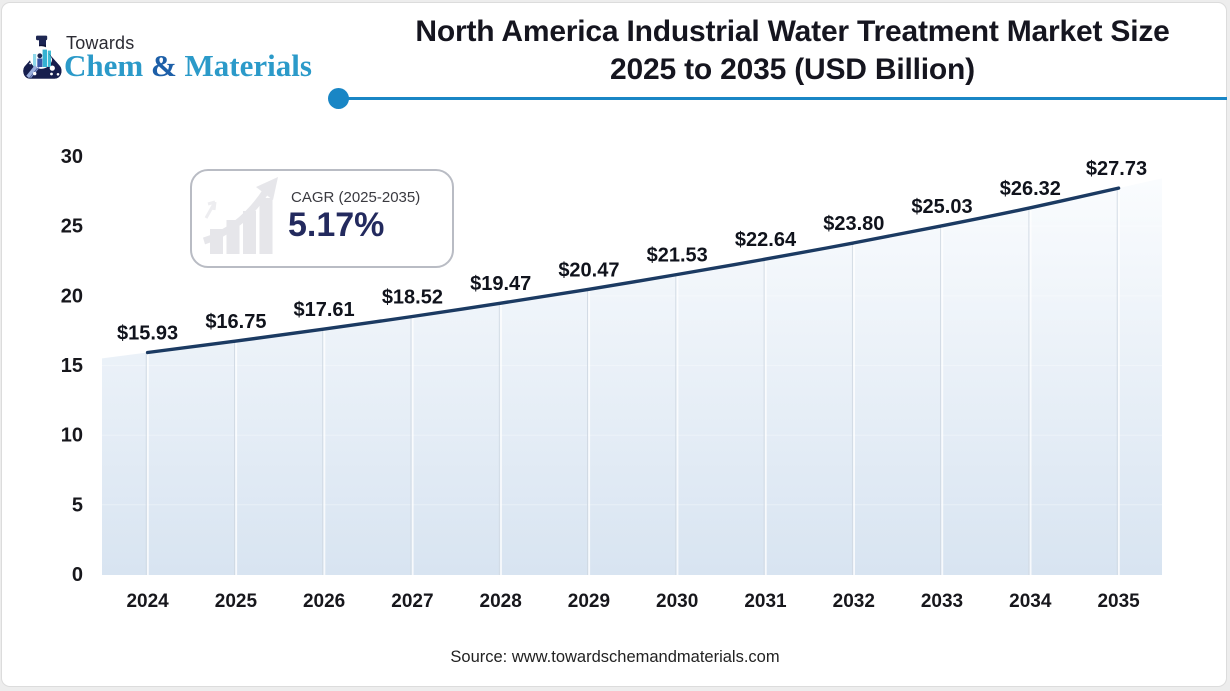 The height and width of the screenshot is (691, 1230). What do you see at coordinates (72, 157) in the screenshot?
I see `svg-text: 30` at bounding box center [72, 157].